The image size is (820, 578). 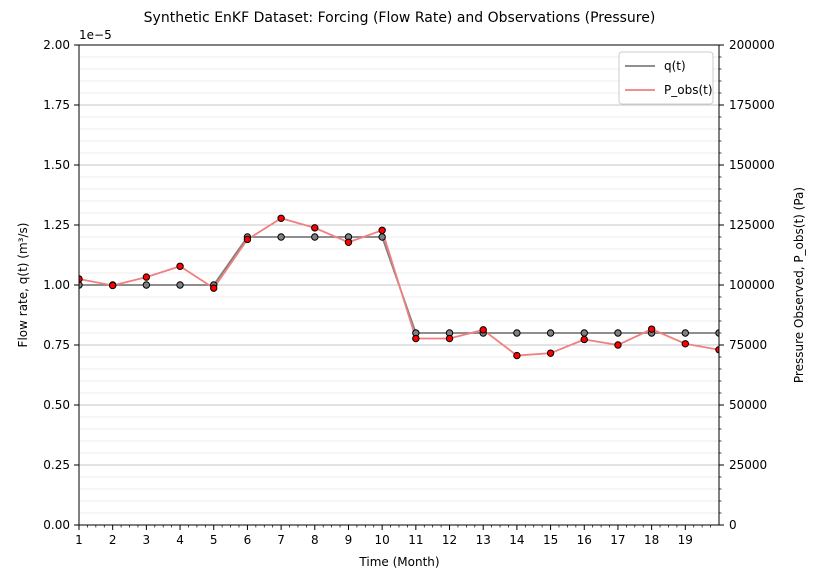 I want to click on x-axis-label: Time (Month), so click(x=398, y=562).